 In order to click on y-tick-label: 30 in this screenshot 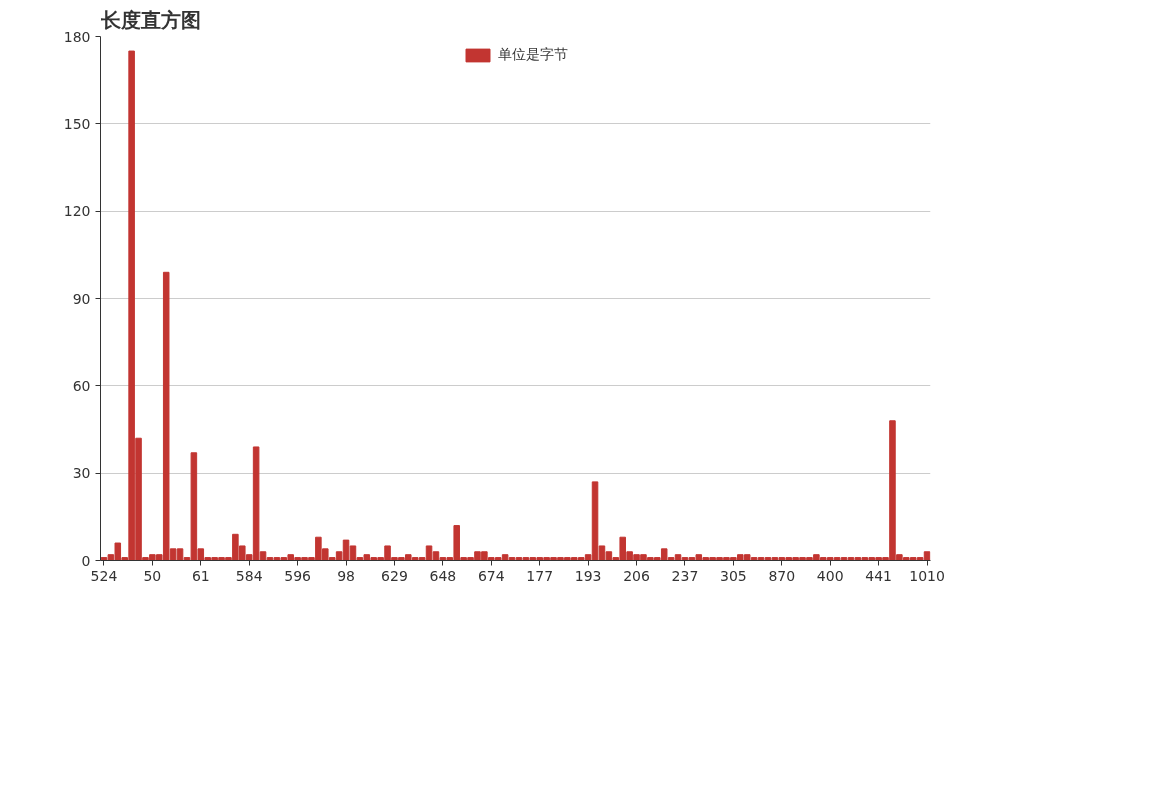, I will do `click(81, 473)`.